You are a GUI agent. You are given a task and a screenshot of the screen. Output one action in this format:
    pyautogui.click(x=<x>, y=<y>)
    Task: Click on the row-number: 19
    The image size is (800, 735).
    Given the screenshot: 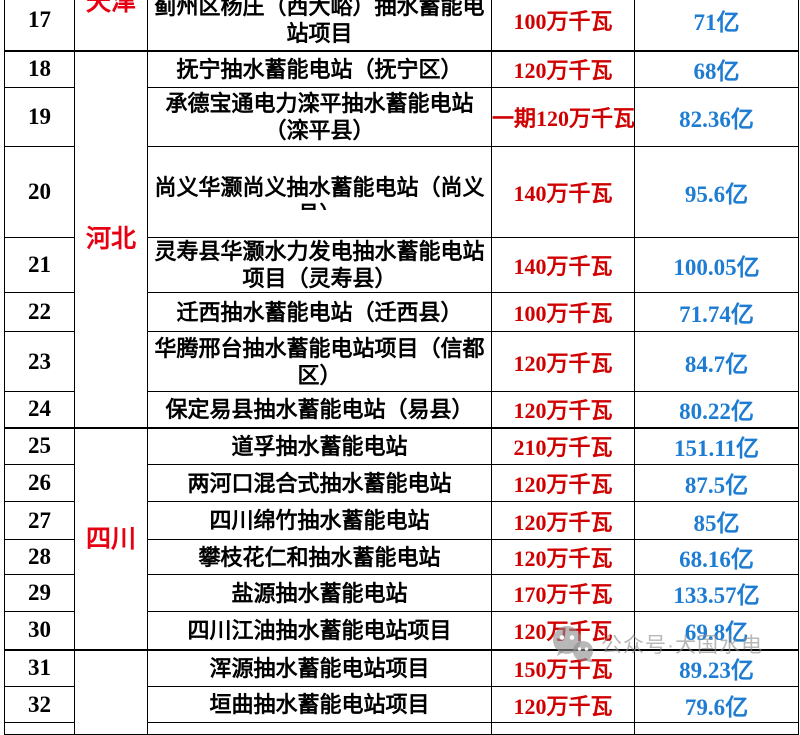 What is the action you would take?
    pyautogui.click(x=39, y=117)
    